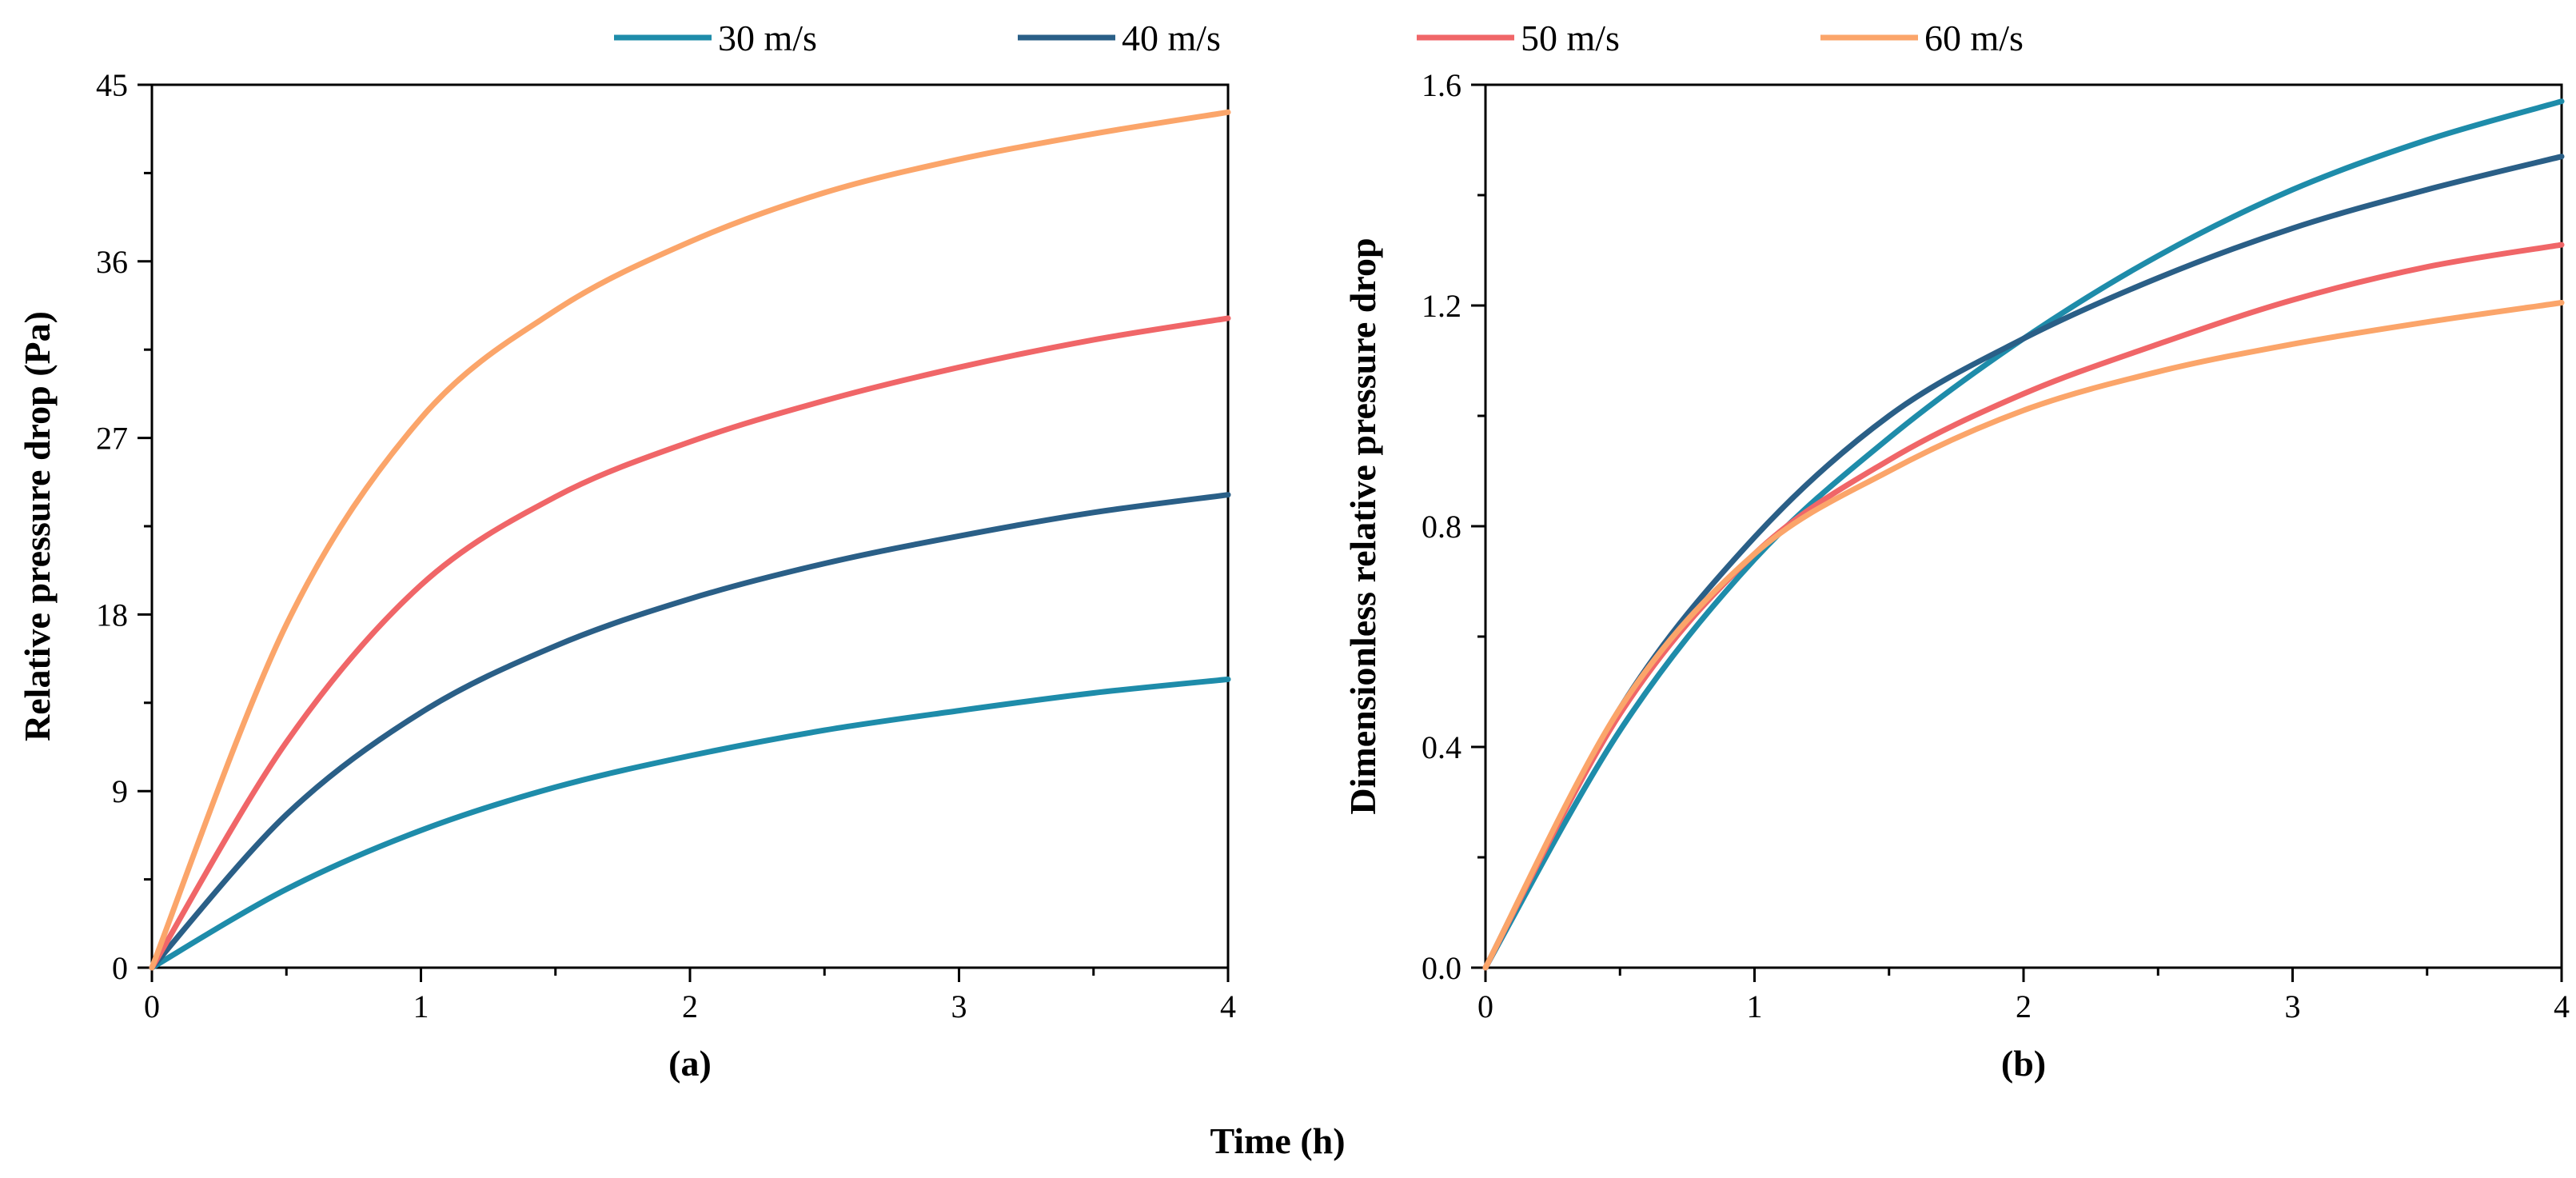  Describe the element at coordinates (767, 38) in the screenshot. I see `legend-label-1: 30 m/s` at that location.